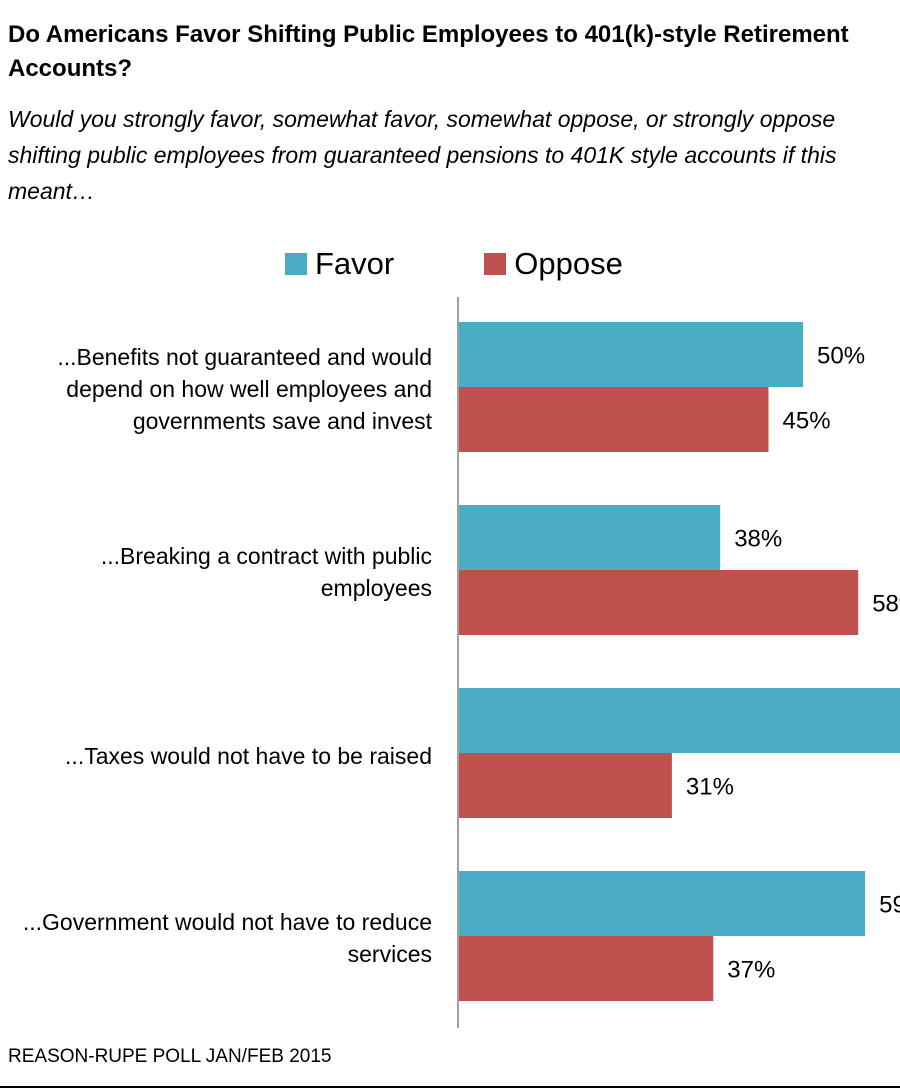 This screenshot has width=900, height=1091. What do you see at coordinates (495, 264) in the screenshot?
I see `legend-swatch-oppose` at bounding box center [495, 264].